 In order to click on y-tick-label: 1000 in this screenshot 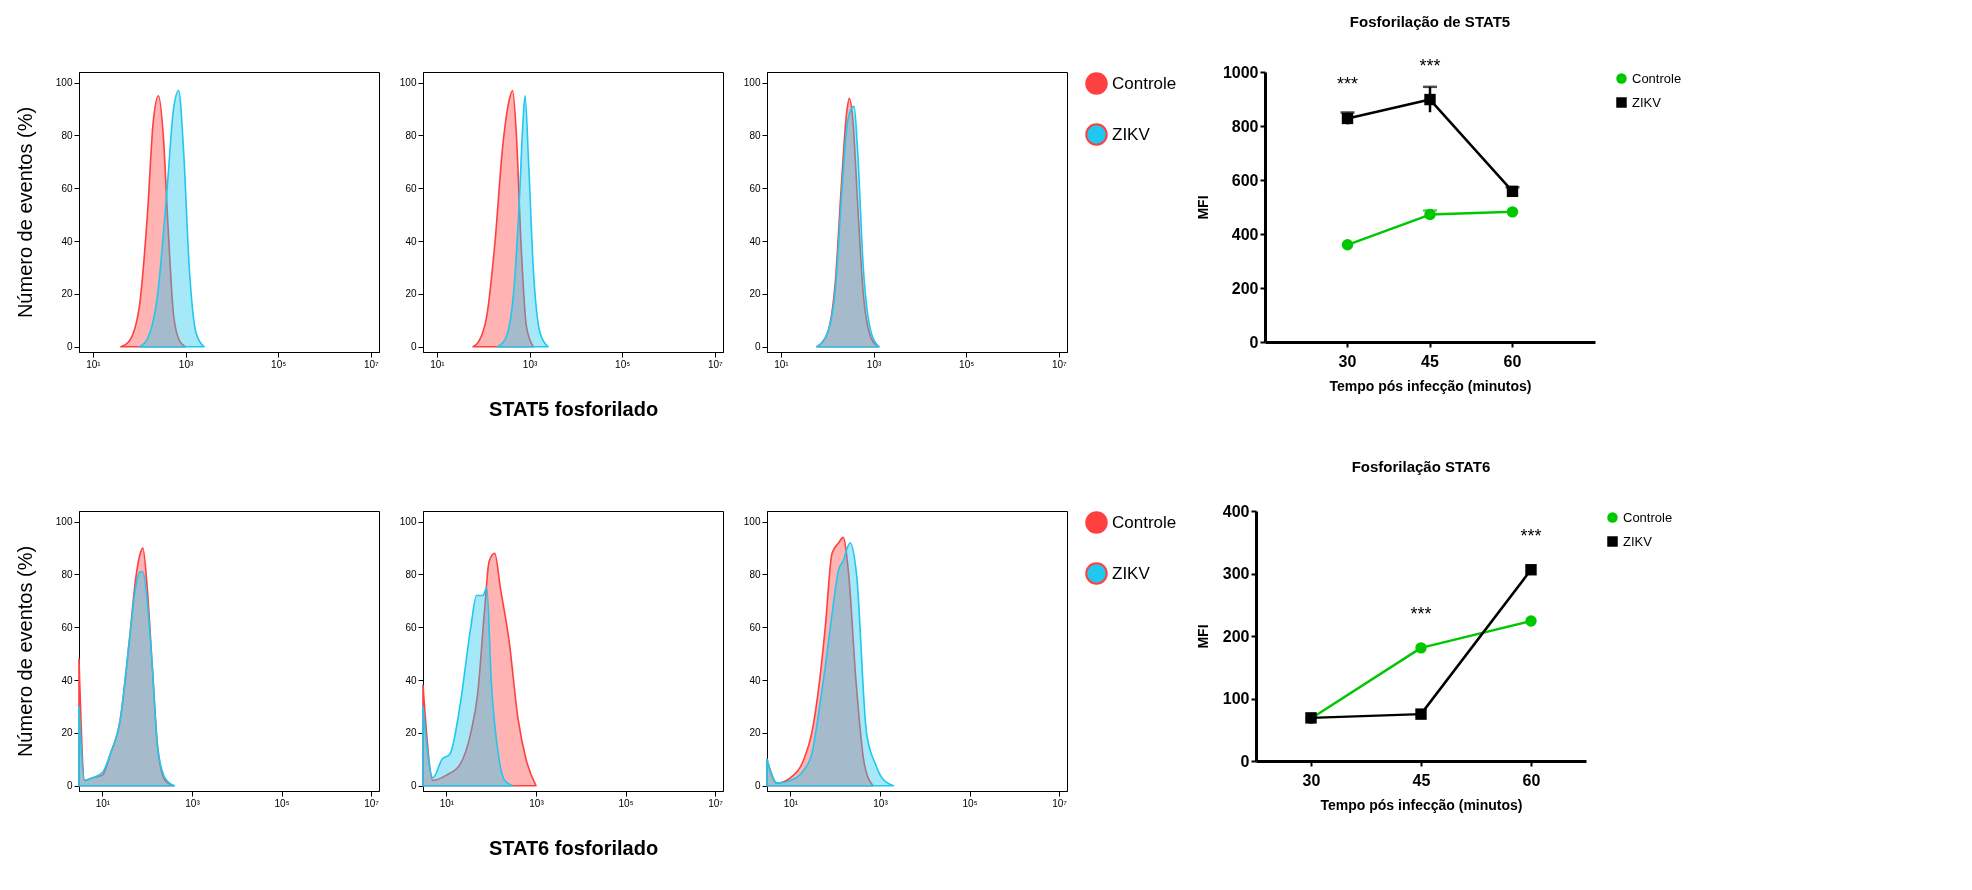, I will do `click(1240, 72)`.